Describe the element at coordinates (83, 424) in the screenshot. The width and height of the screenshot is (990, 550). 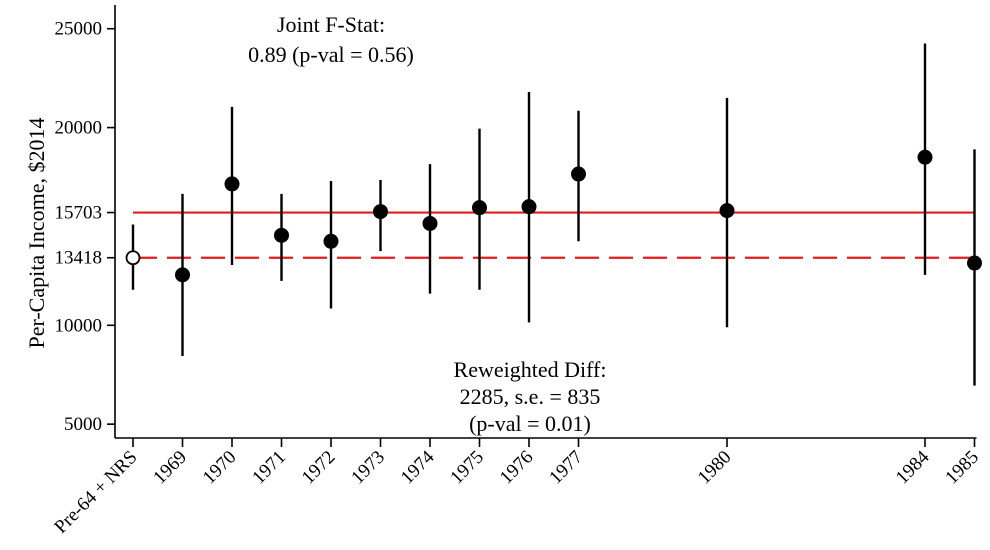
I see `y-tick-label: 5000` at that location.